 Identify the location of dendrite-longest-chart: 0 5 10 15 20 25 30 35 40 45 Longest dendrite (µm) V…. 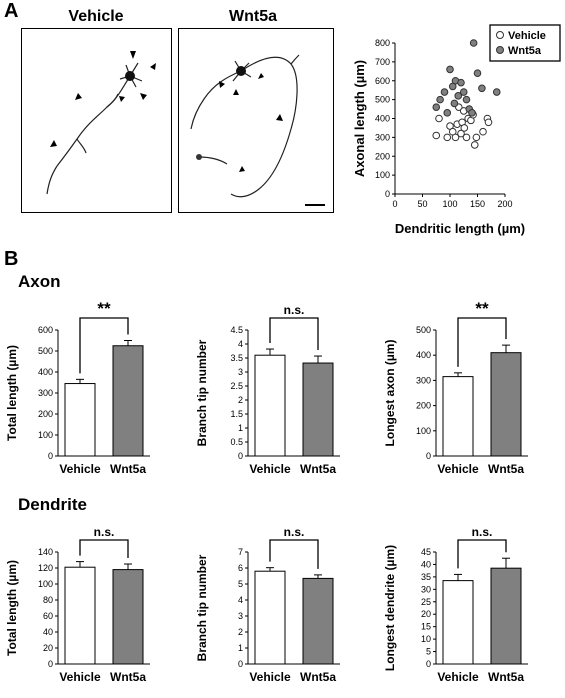
(455, 604).